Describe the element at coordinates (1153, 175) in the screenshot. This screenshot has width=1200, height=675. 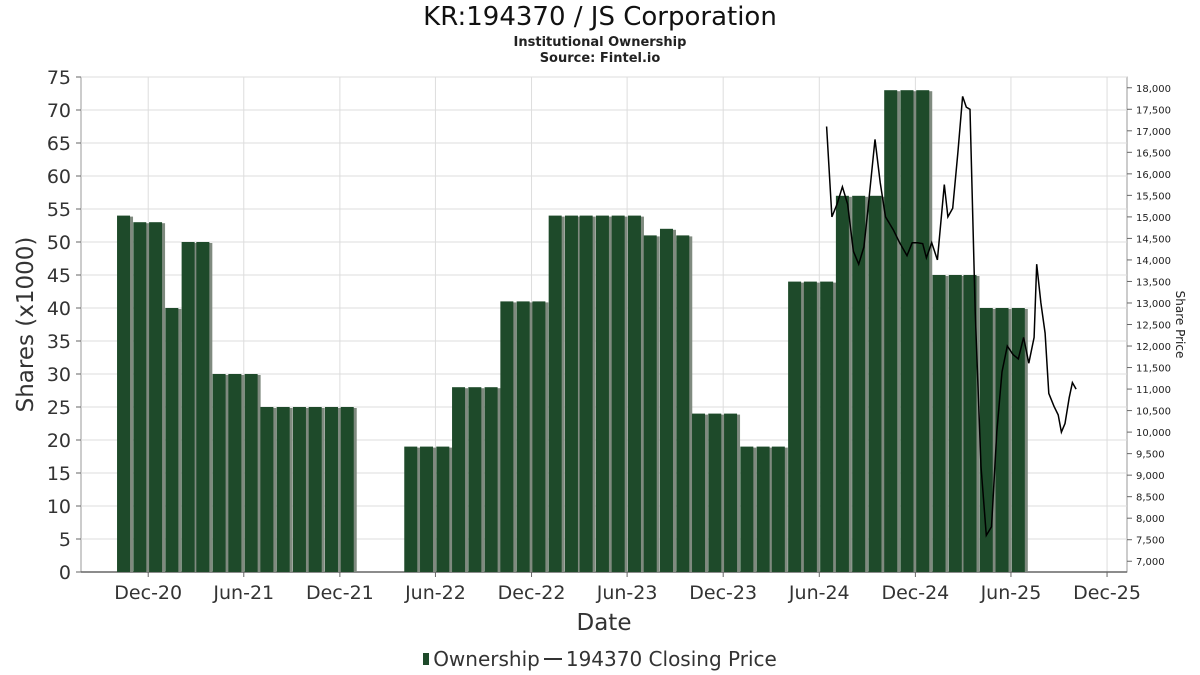
I see `y2-tick-label: 16,000` at that location.